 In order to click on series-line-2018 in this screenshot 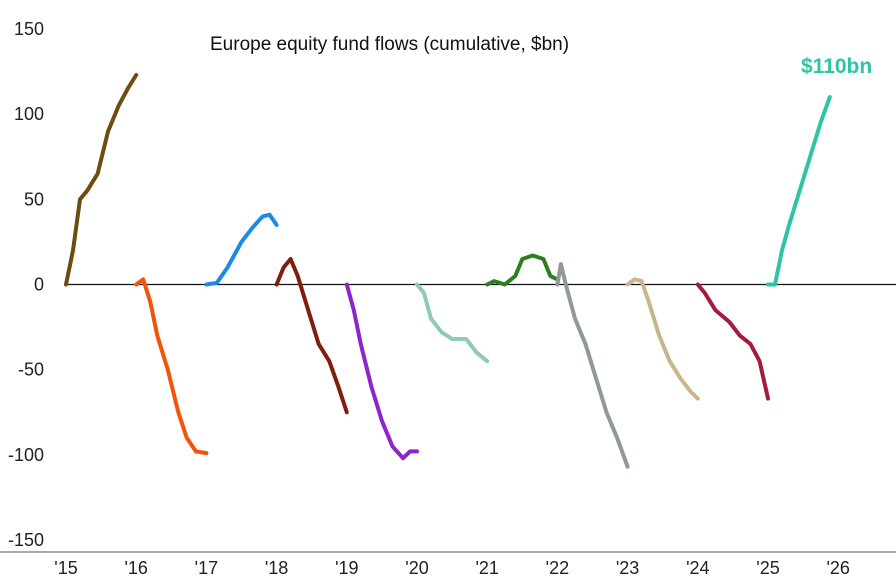, I will do `click(311, 336)`.